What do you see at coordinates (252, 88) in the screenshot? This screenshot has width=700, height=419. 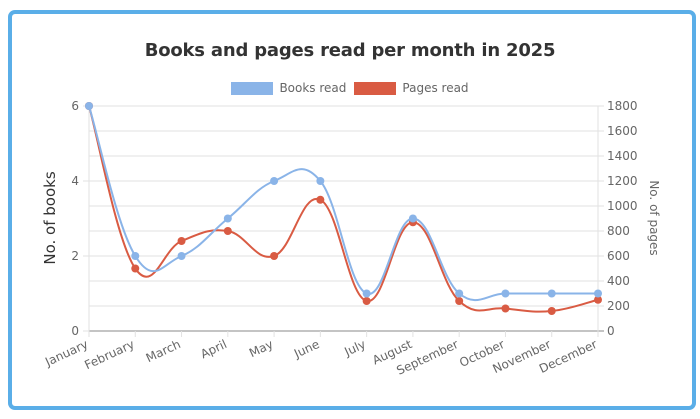 I see `legend-swatch-books` at bounding box center [252, 88].